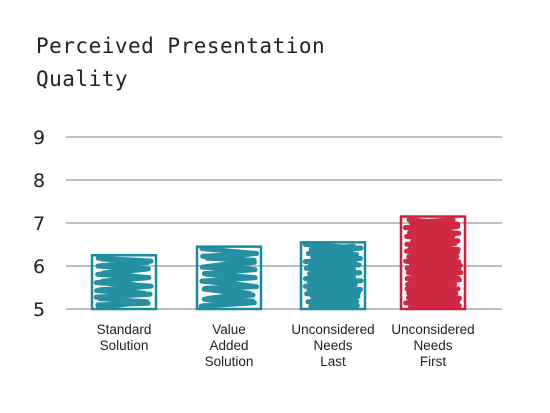  What do you see at coordinates (39, 138) in the screenshot?
I see `y-tick-label-9: 9` at bounding box center [39, 138].